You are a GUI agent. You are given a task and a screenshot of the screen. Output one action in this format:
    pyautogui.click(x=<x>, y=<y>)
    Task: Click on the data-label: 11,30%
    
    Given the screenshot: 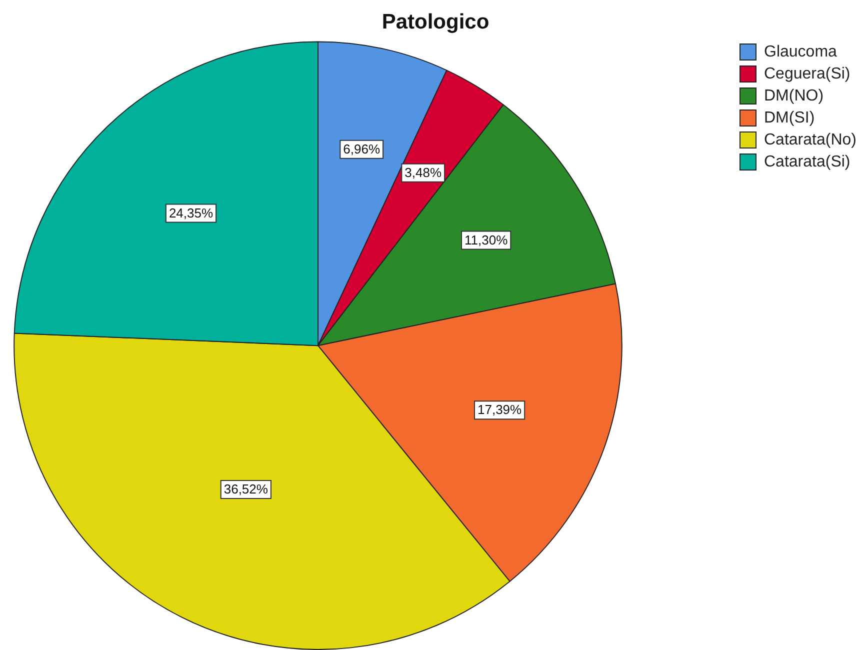 What is the action you would take?
    pyautogui.click(x=486, y=240)
    